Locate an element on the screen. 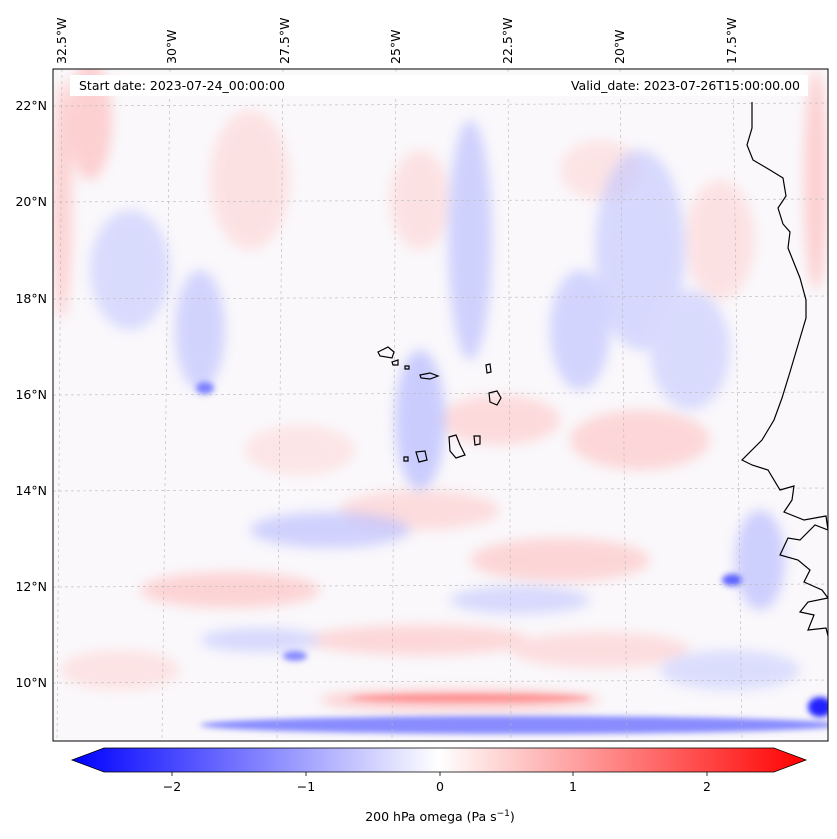 Image resolution: width=837 pixels, height=839 pixels. lon-label: 17.5°W is located at coordinates (731, 41).